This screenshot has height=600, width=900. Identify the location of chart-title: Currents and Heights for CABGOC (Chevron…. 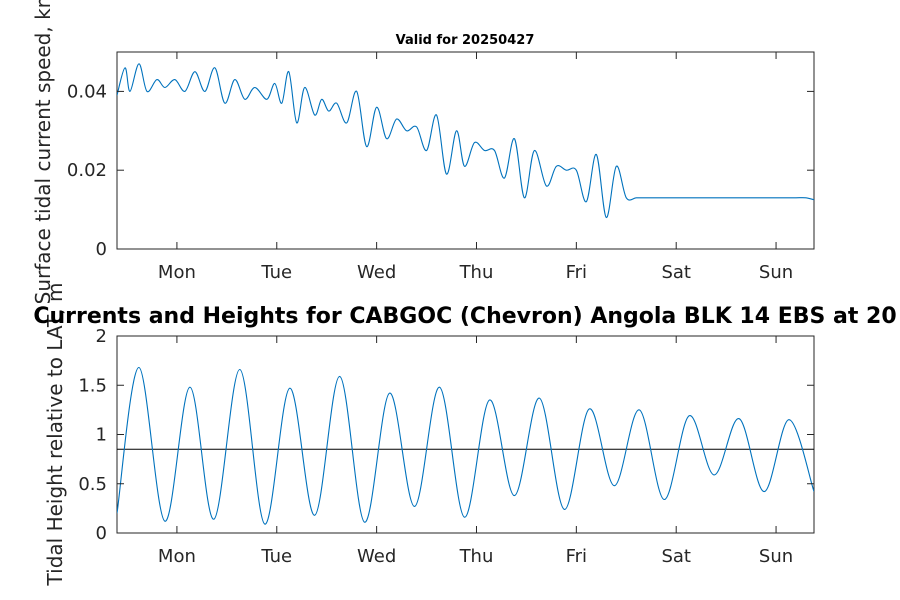
(464, 316).